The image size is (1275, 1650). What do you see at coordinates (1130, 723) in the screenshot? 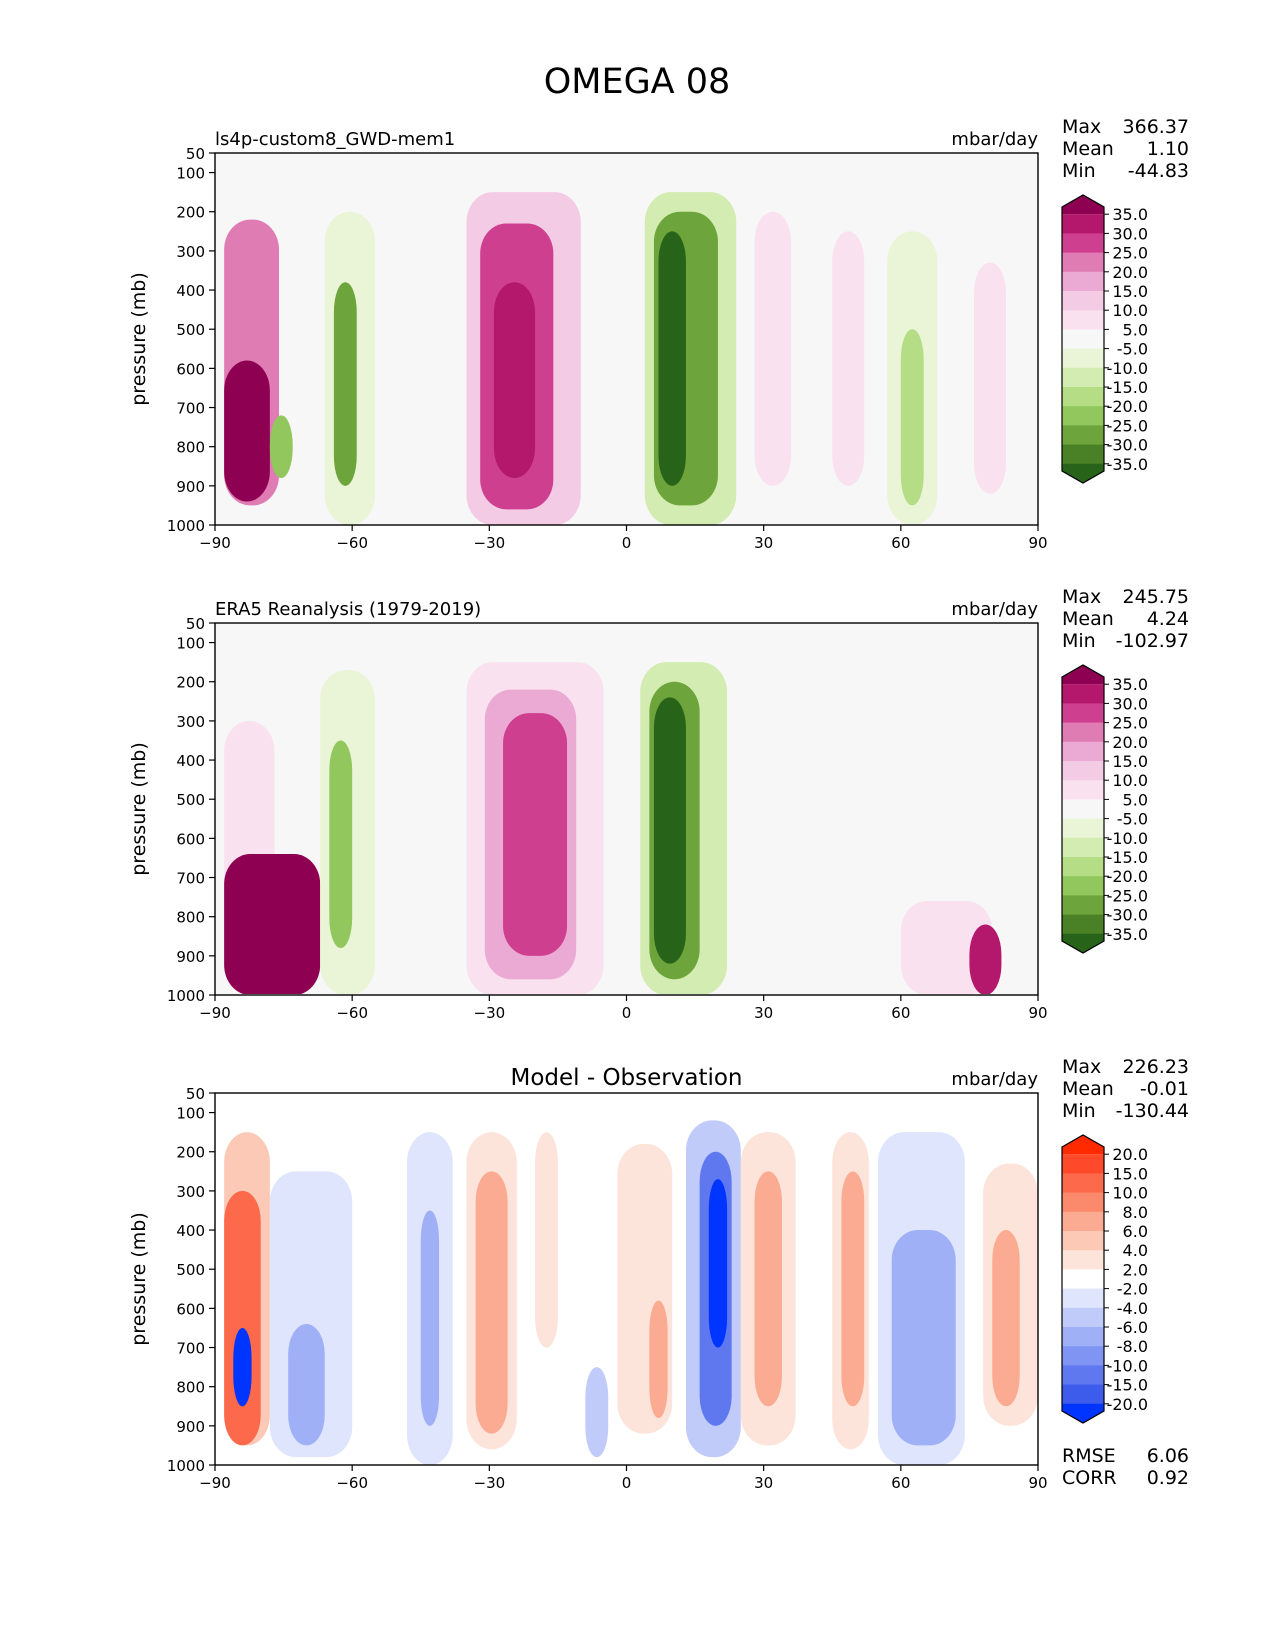
I see `colorbar-label: 25.0` at bounding box center [1130, 723].